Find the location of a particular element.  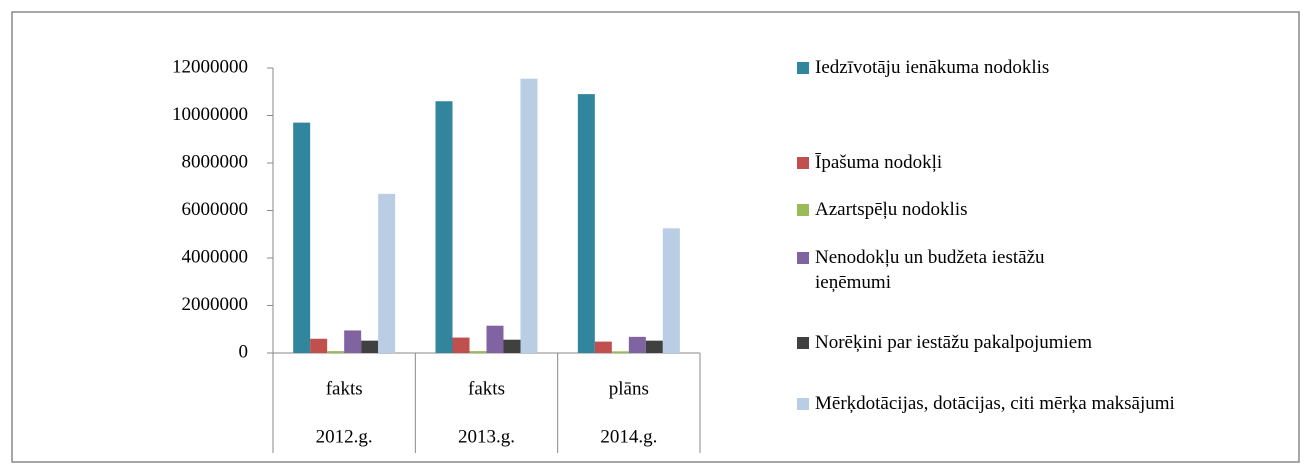

legend-label: Īpašuma nodokļi is located at coordinates (879, 162).